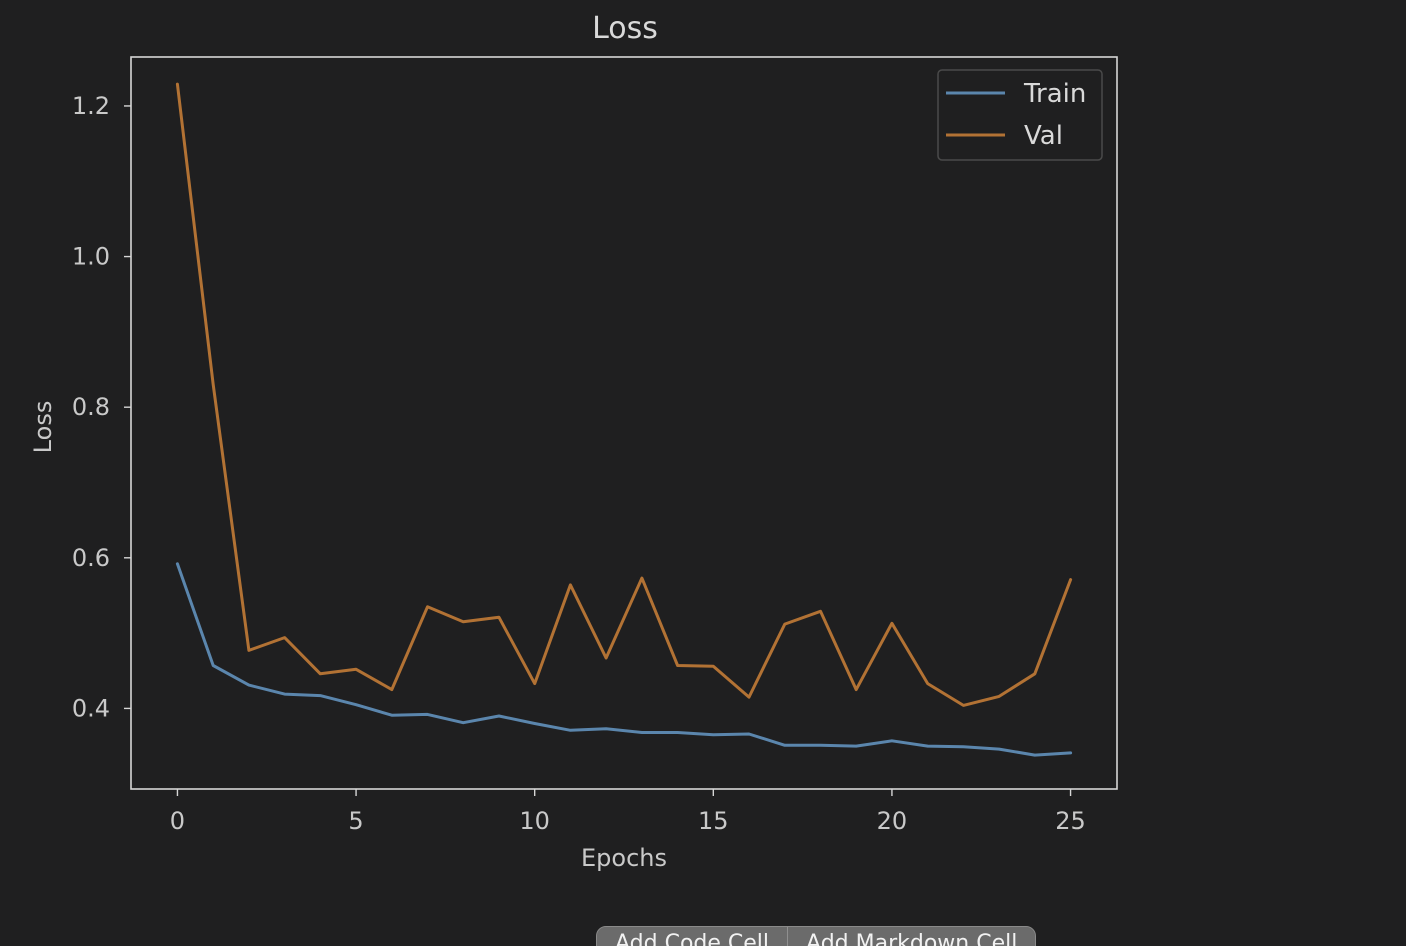 This screenshot has width=1406, height=946. What do you see at coordinates (534, 821) in the screenshot?
I see `x-tick-label: 10` at bounding box center [534, 821].